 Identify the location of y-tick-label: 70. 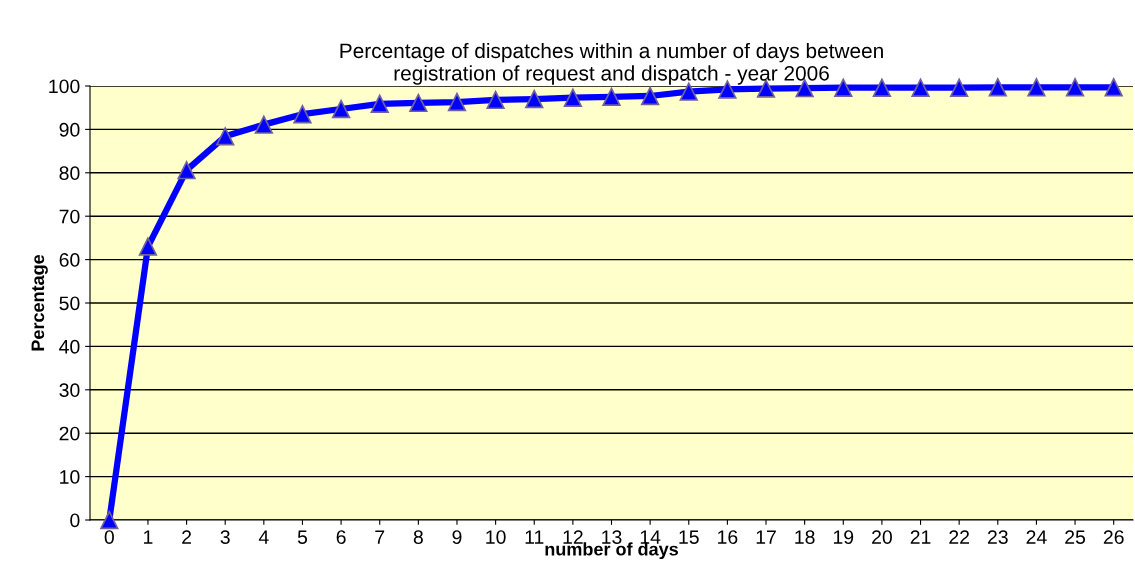
(69, 216).